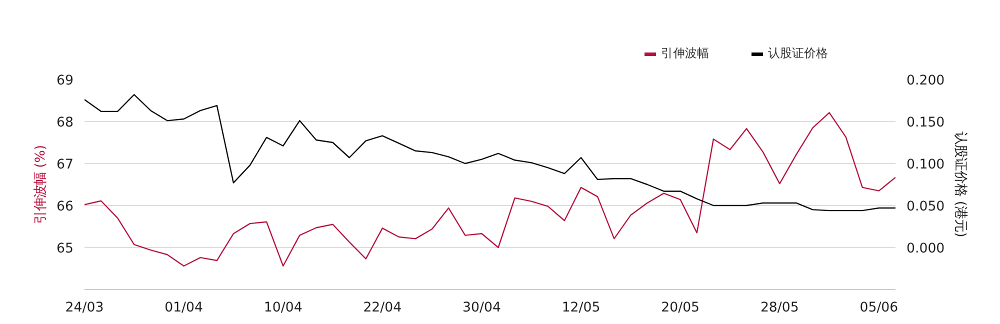 This screenshot has width=1000, height=324. What do you see at coordinates (581, 308) in the screenshot?
I see `x-tick-label: 12/05` at bounding box center [581, 308].